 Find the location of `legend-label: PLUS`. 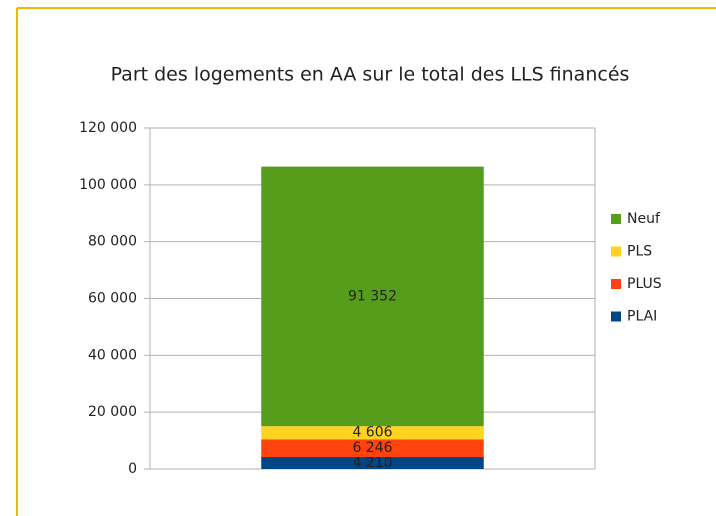

legend-label: PLUS is located at coordinates (644, 284).